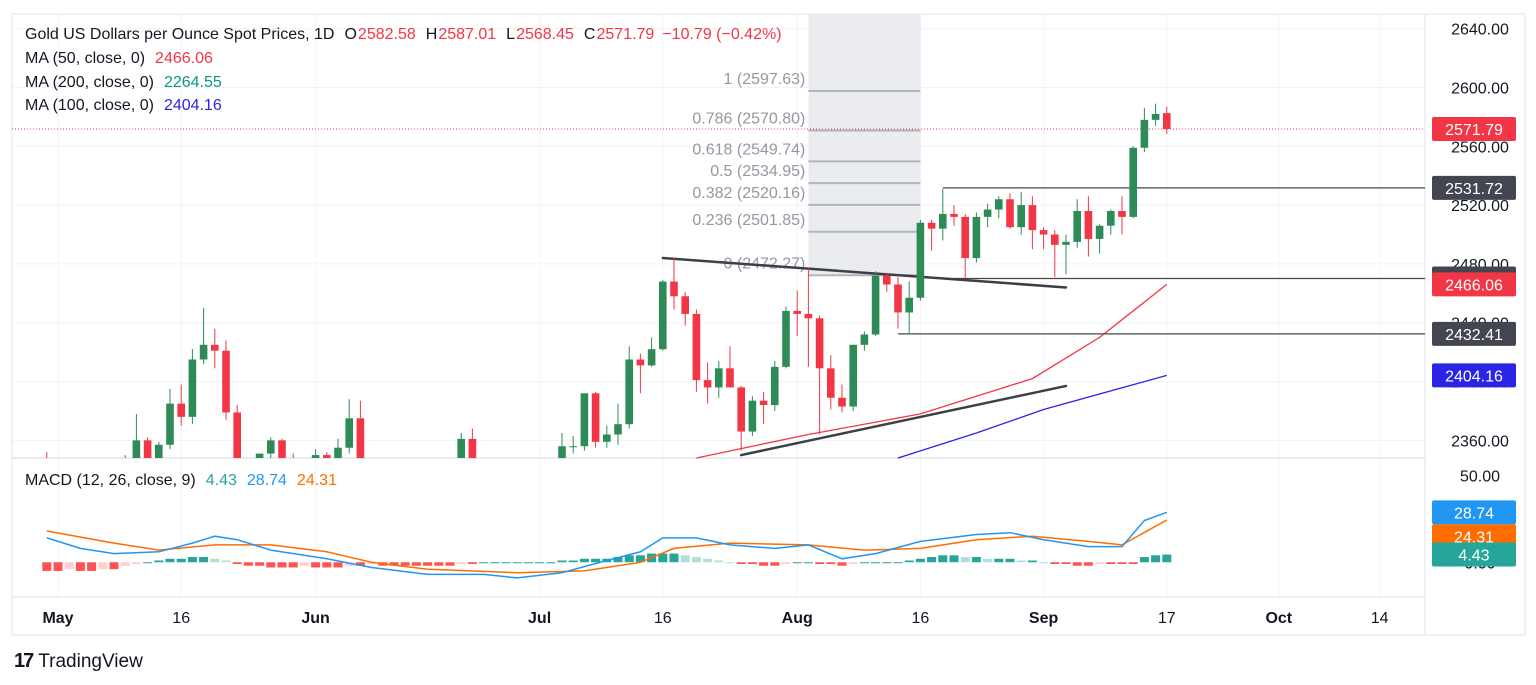 The image size is (1536, 685). What do you see at coordinates (90, 661) in the screenshot?
I see `tradingview-name: TradingView` at bounding box center [90, 661].